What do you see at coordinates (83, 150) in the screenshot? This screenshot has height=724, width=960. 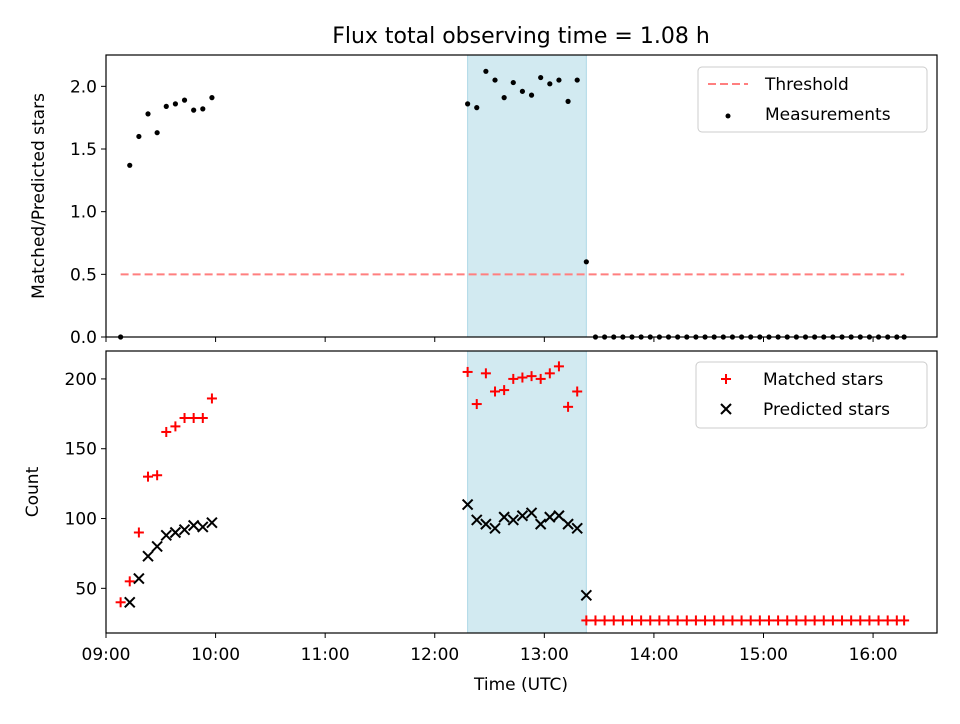 I see `top-y-tick-label: 1.5` at bounding box center [83, 150].